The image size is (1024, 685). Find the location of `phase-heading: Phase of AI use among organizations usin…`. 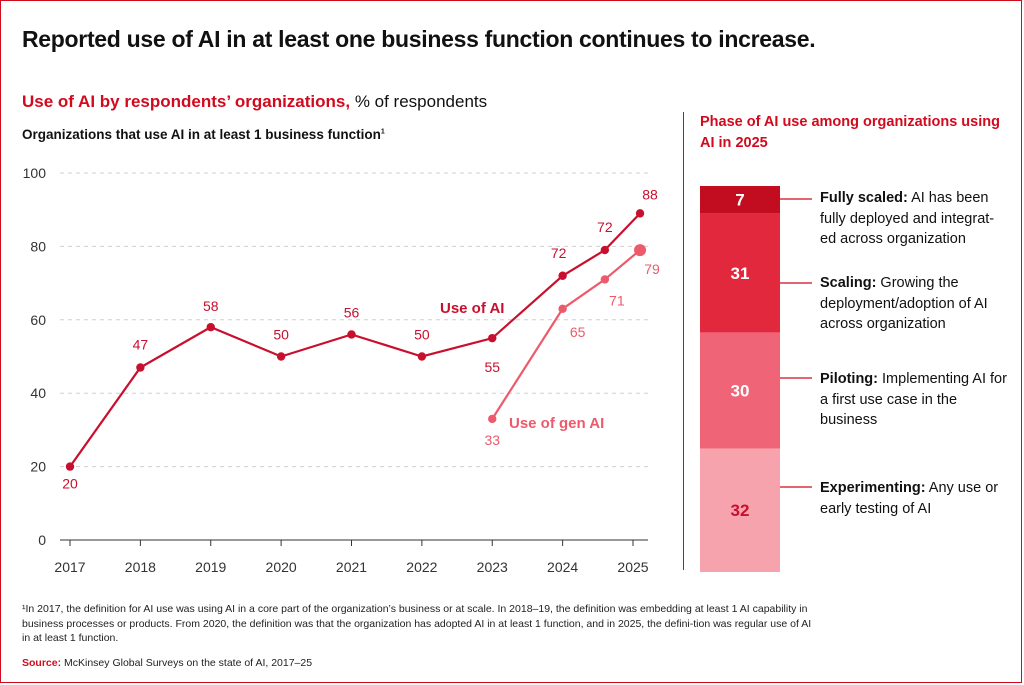

phase-heading: Phase of AI use among organizations usin… is located at coordinates (850, 133).